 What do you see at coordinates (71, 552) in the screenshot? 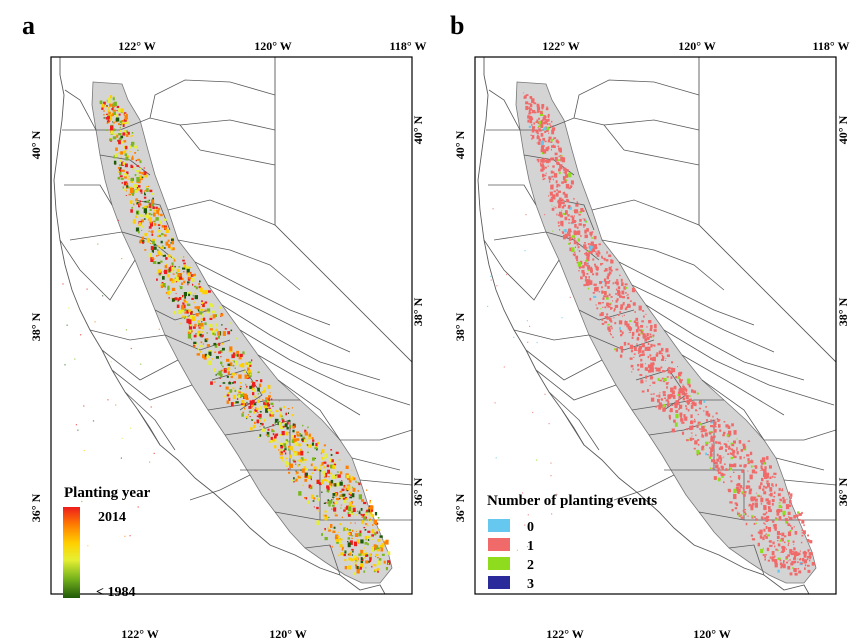
I see `legend-color-ramp` at bounding box center [71, 552].